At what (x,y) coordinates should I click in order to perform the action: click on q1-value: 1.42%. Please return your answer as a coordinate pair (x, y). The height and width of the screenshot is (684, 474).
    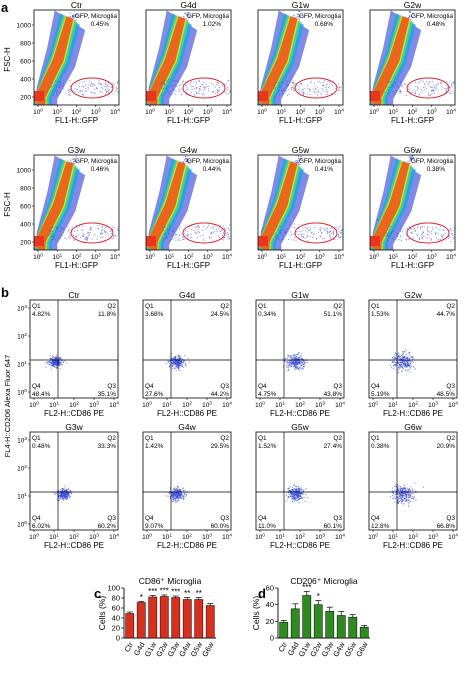
    Looking at the image, I should click on (154, 446).